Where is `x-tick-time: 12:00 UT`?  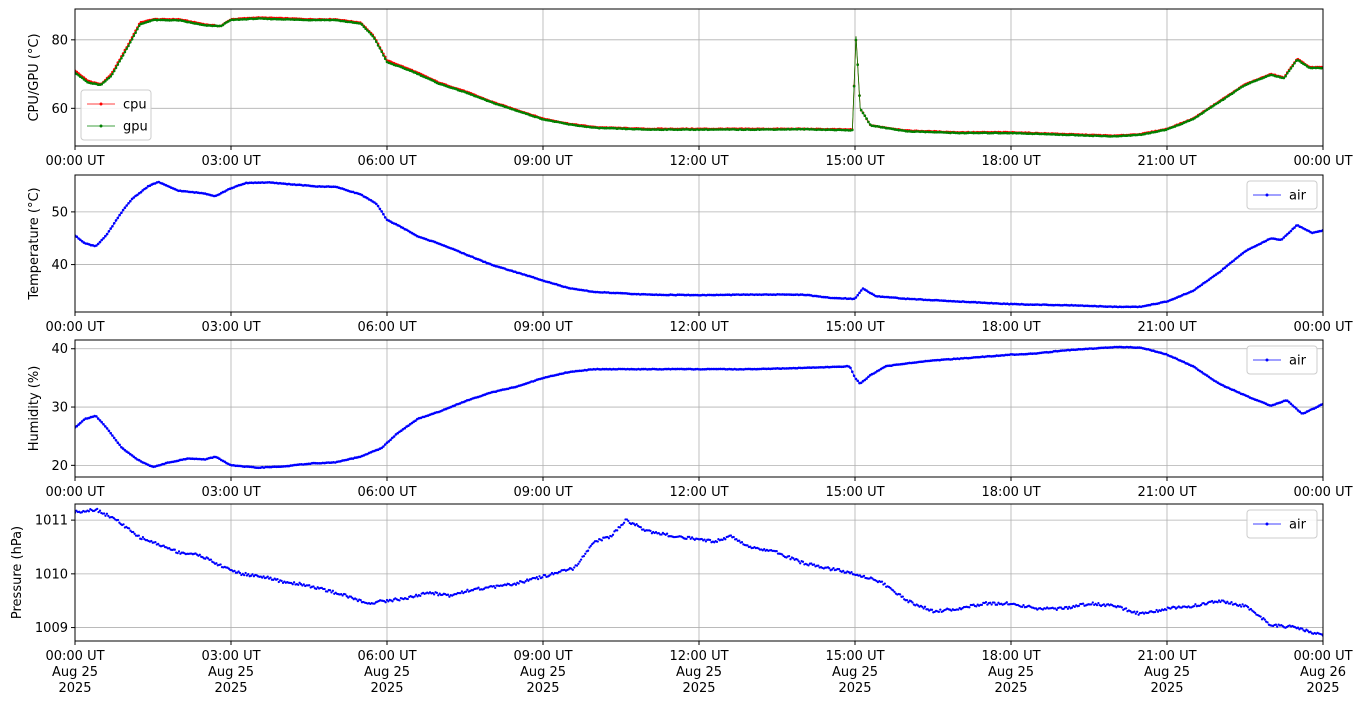
x-tick-time: 12:00 UT is located at coordinates (698, 327).